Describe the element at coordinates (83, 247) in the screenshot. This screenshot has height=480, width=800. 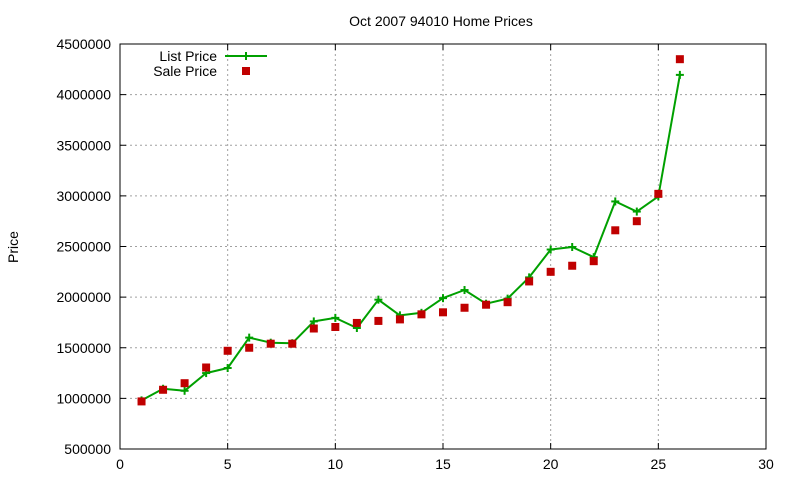
I see `y-tick-label: 2500000` at that location.